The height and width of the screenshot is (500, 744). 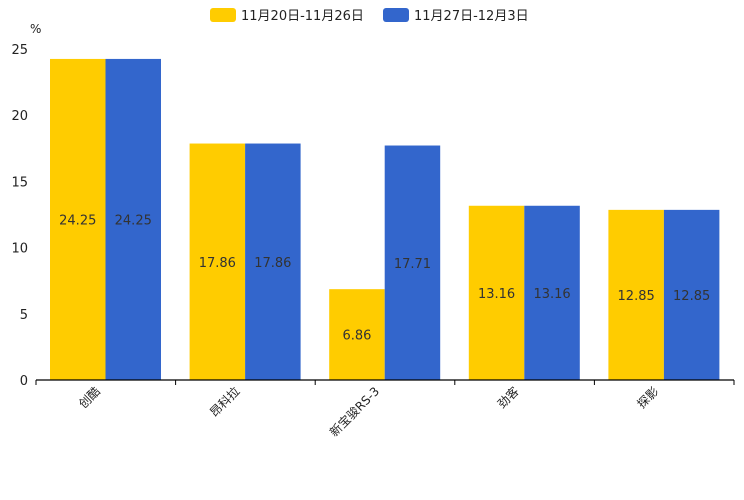 I want to click on y-tick-label: 10, so click(x=19, y=249).